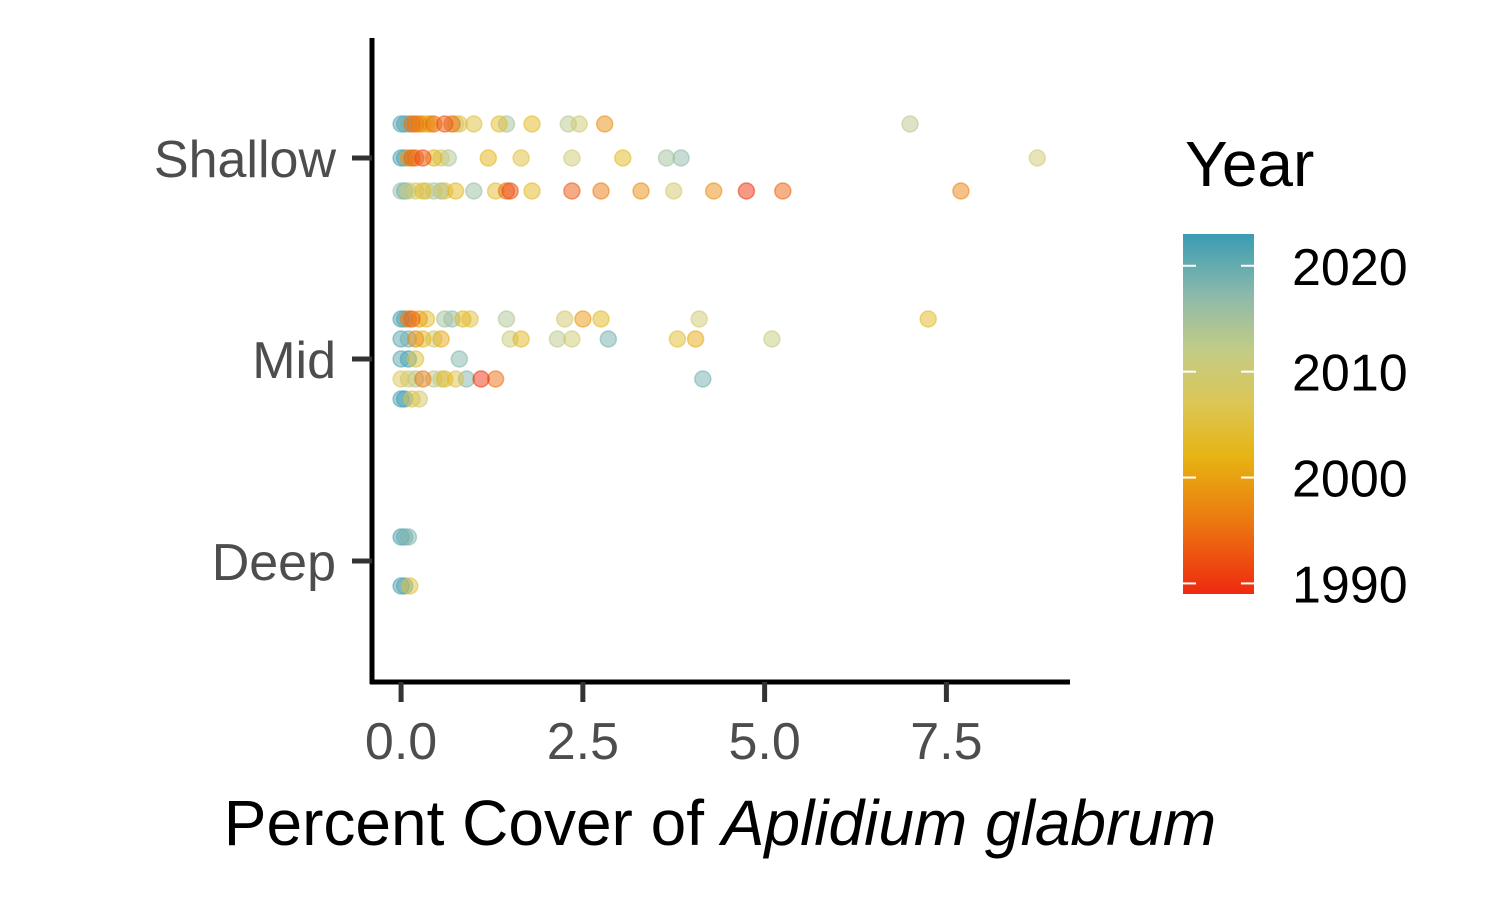  I want to click on legend-tick-label: 1990, so click(1350, 585).